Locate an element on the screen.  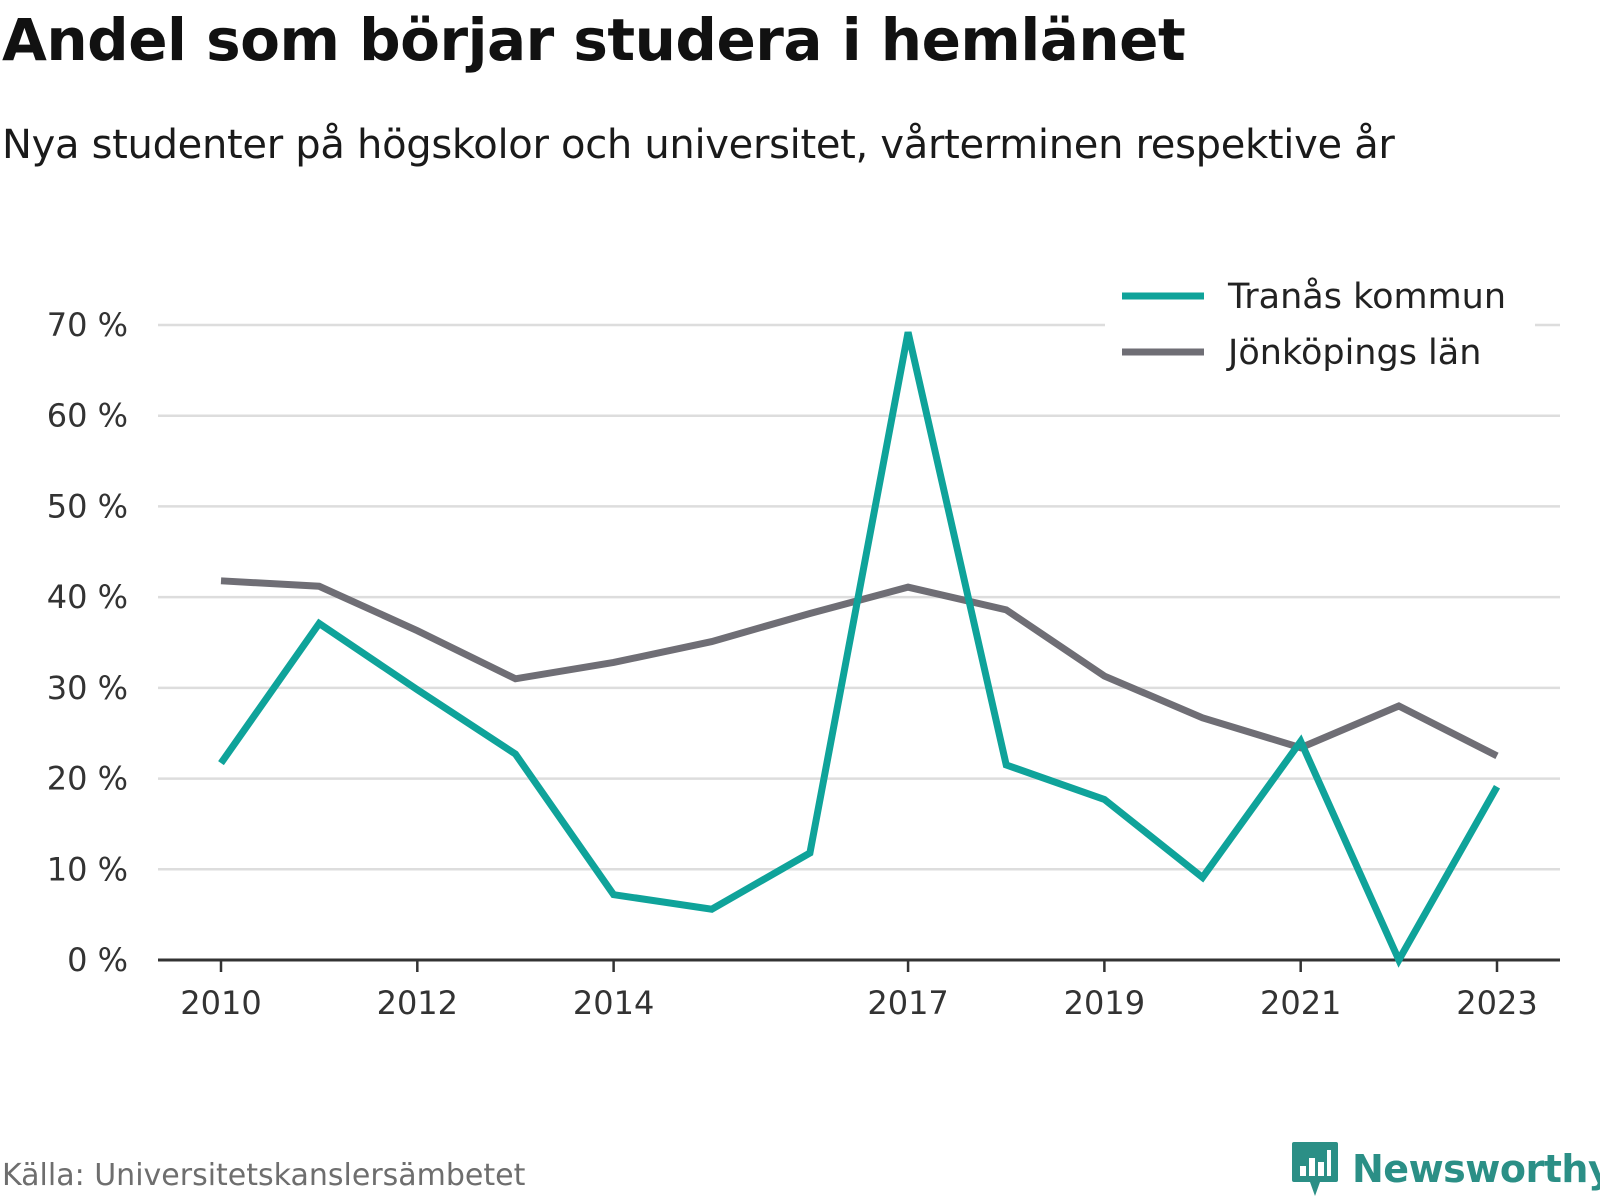
x-tick-label: 2017 is located at coordinates (907, 1003).